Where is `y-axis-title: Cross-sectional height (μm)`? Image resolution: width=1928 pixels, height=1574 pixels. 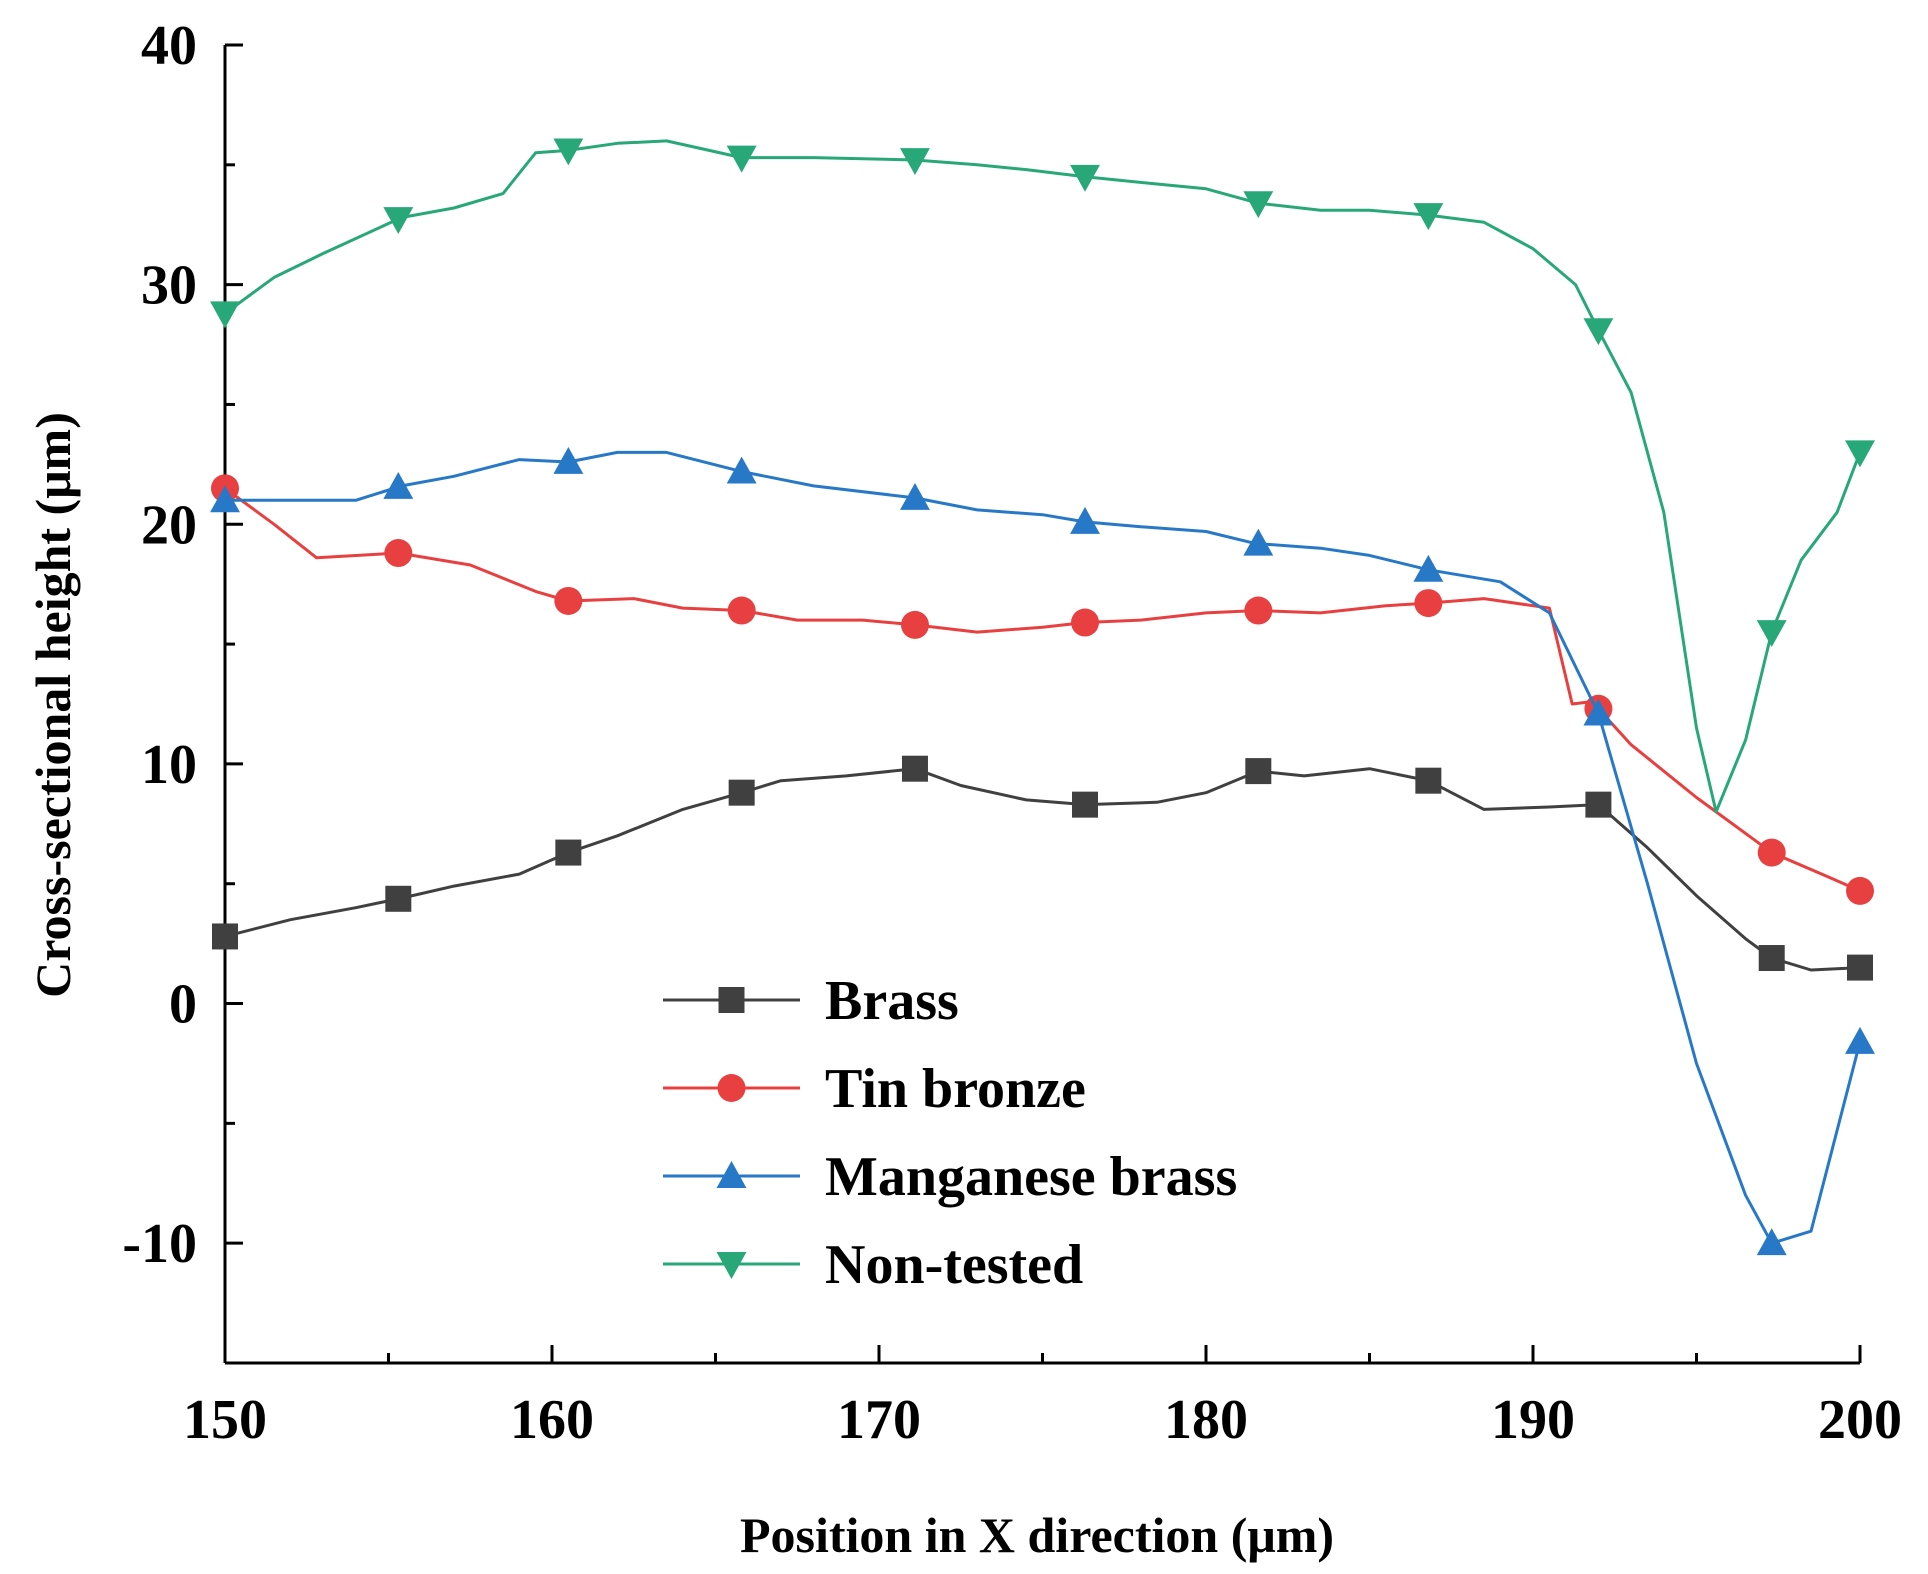
y-axis-title: Cross-sectional height (μm) is located at coordinates (53, 705).